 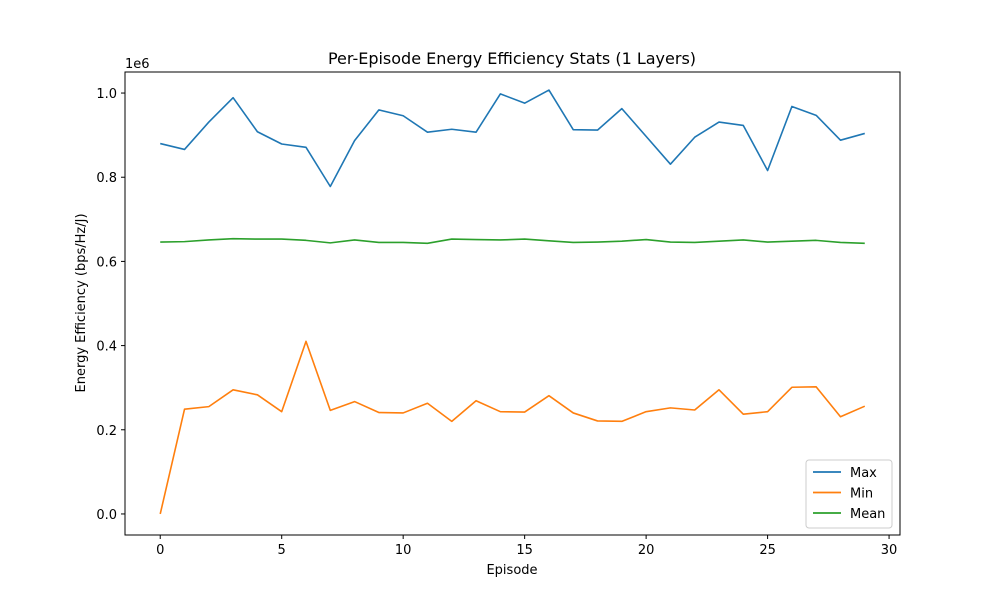 What do you see at coordinates (106, 94) in the screenshot?
I see `y-tick-label: 1.0` at bounding box center [106, 94].